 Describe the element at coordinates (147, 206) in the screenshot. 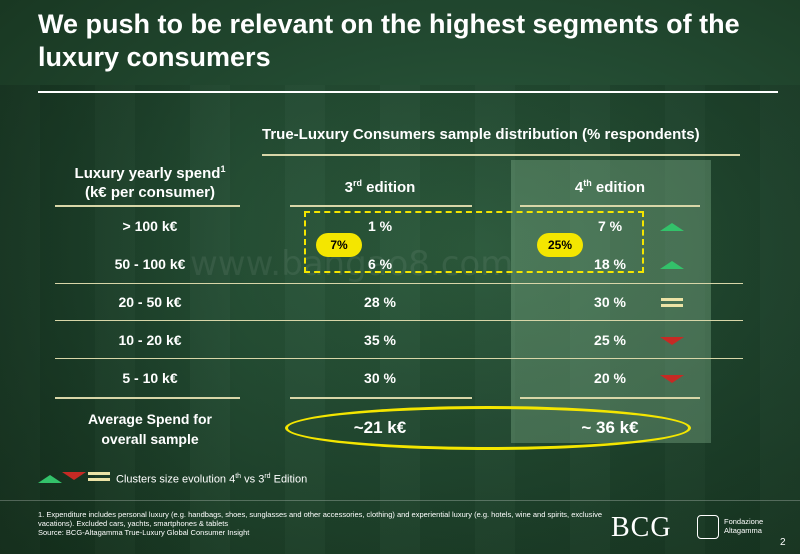

I see `row-header-underline` at that location.